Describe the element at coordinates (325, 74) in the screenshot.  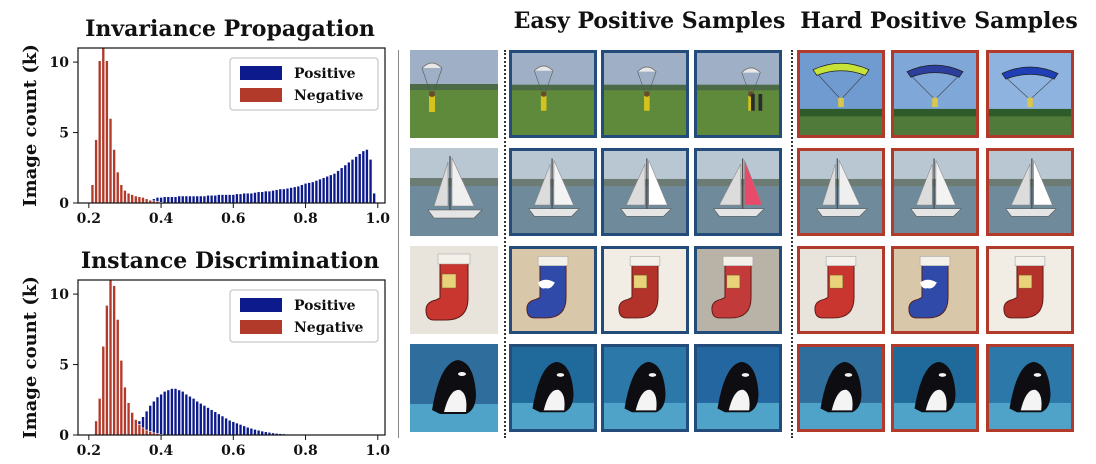
I see `legend-label-positive: Positive` at that location.